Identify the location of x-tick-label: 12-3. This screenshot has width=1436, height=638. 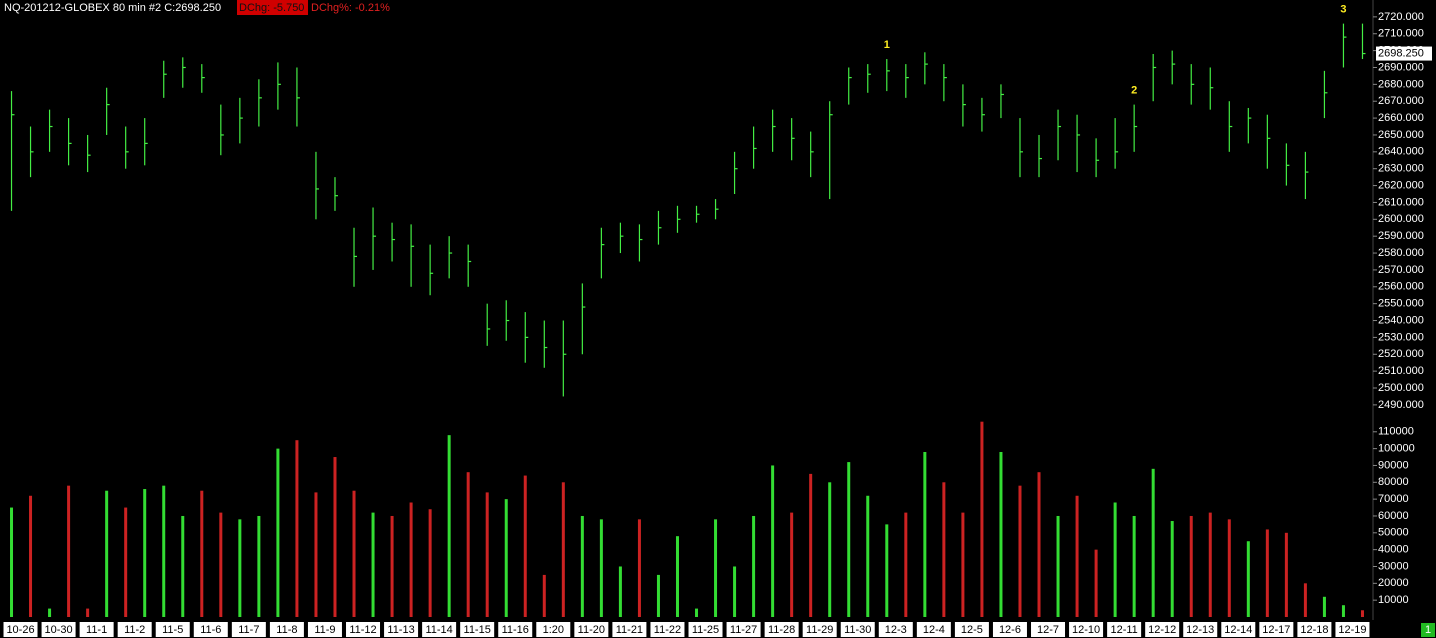
(896, 630).